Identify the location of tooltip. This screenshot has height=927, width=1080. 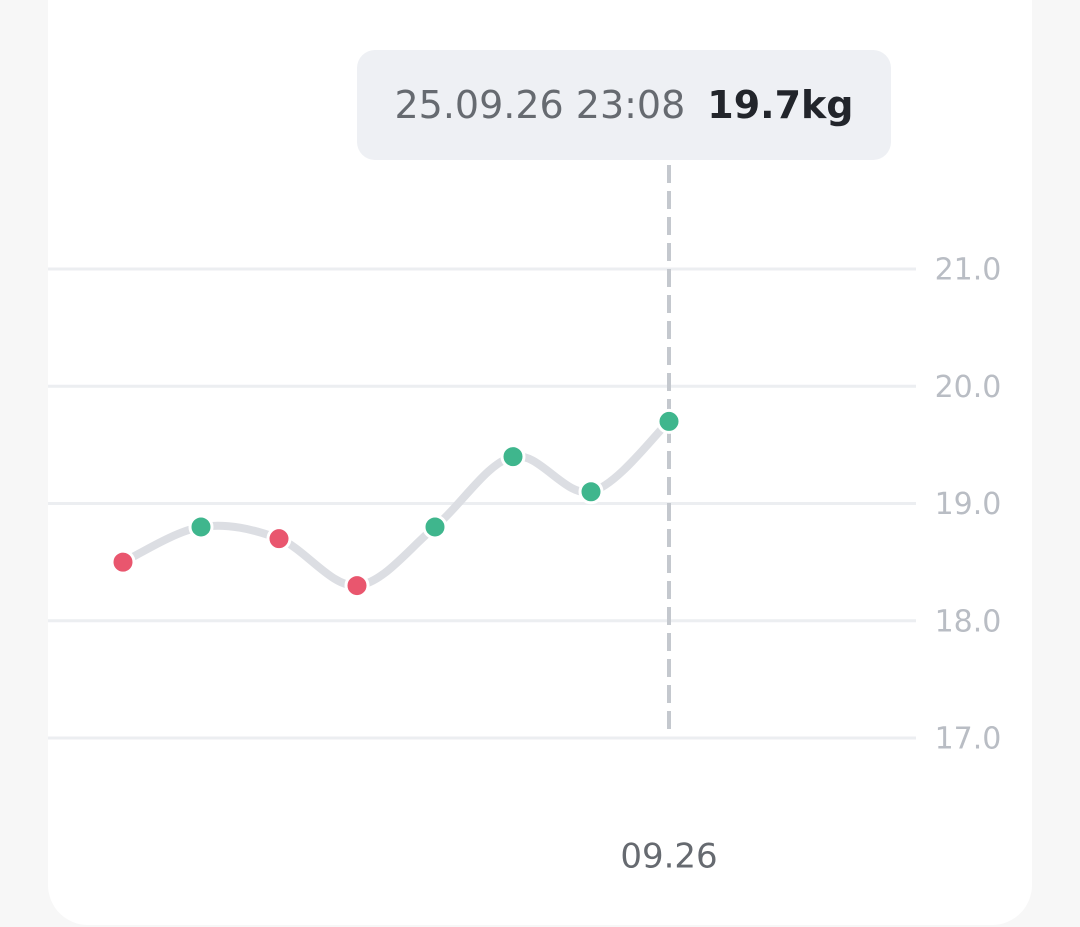
(624, 105).